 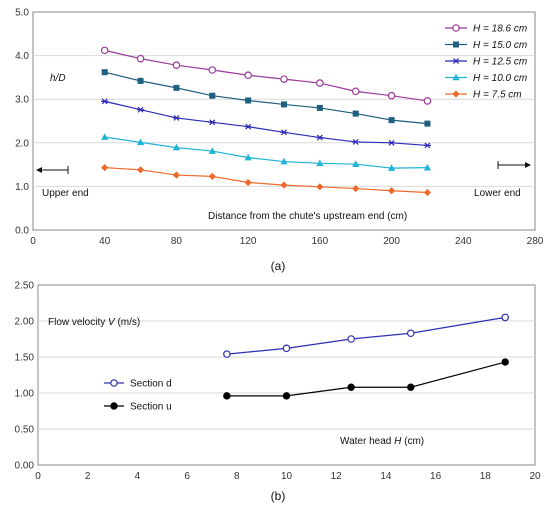 What do you see at coordinates (497, 193) in the screenshot?
I see `lower-end-label: Lower end` at bounding box center [497, 193].